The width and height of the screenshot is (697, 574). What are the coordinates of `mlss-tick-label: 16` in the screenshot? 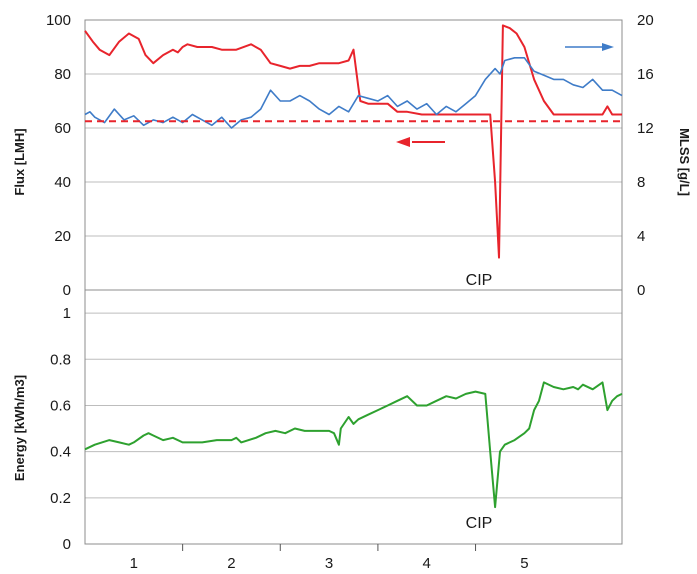 It's located at (645, 74).